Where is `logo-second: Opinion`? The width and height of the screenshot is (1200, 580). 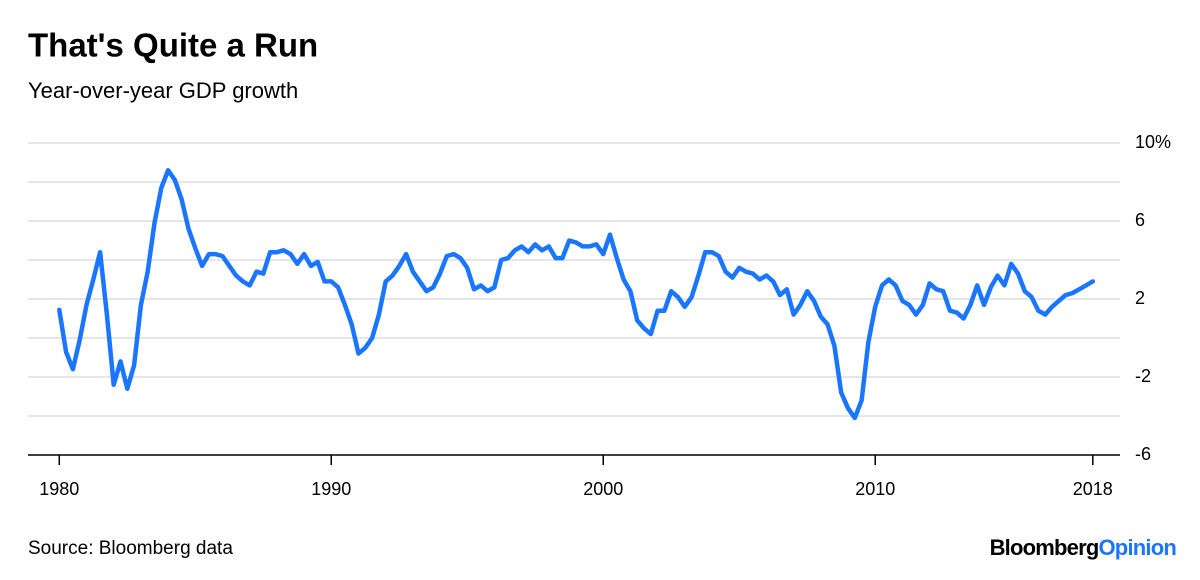 logo-second: Opinion is located at coordinates (1138, 547).